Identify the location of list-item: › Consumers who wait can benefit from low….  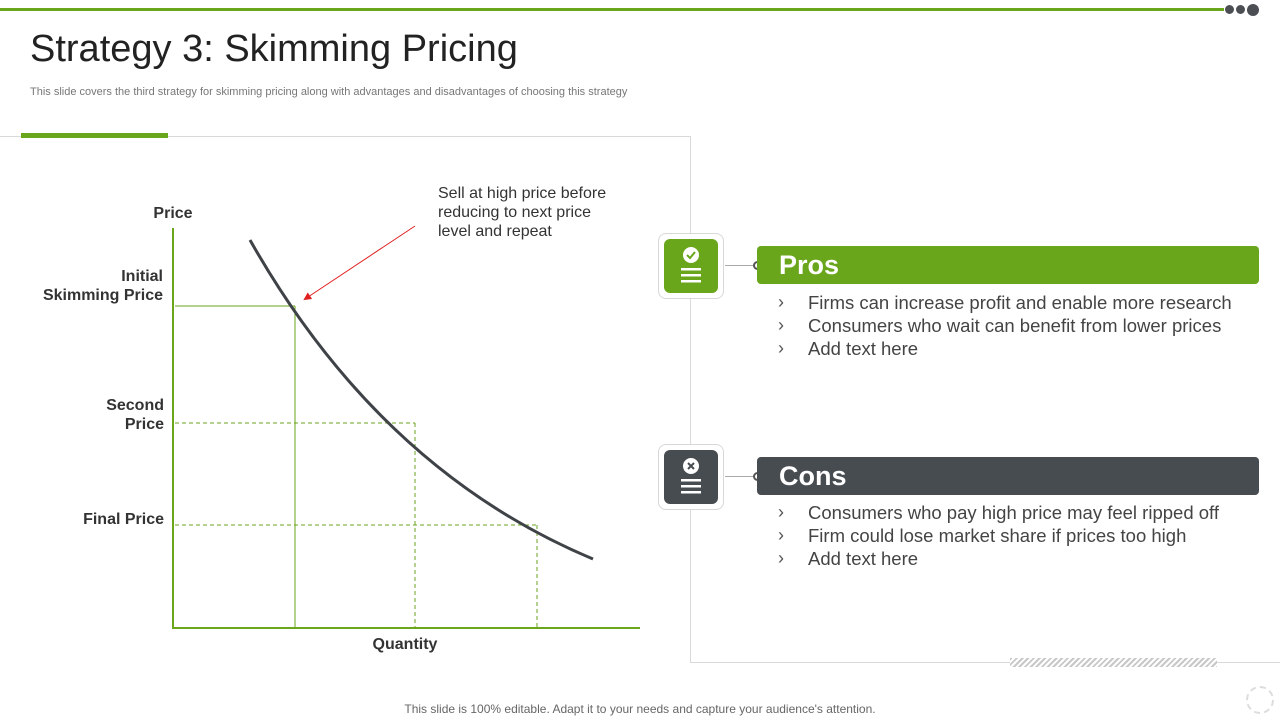
(1000, 325).